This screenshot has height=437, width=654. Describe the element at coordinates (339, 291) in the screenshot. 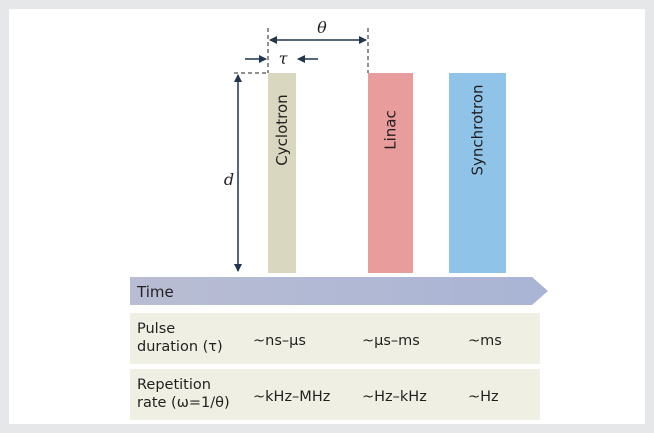

I see `time-arrow` at that location.